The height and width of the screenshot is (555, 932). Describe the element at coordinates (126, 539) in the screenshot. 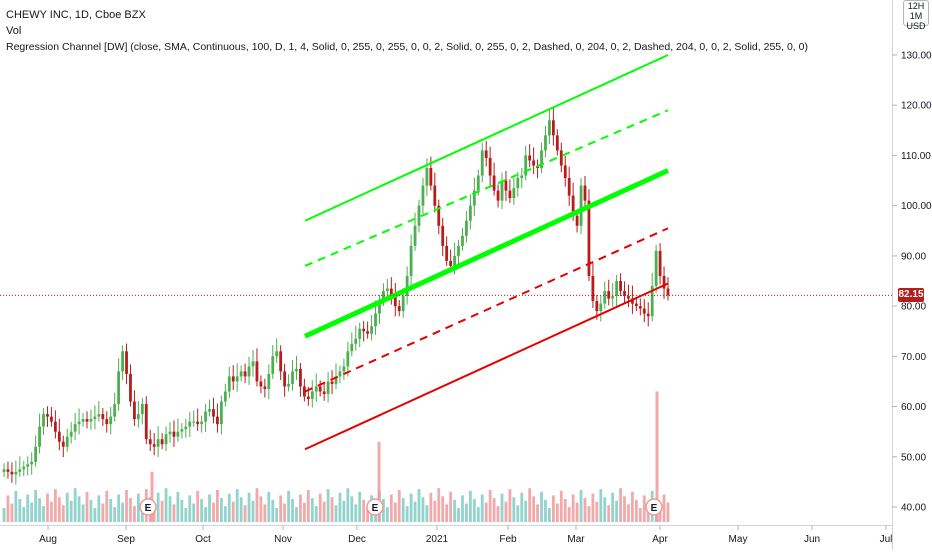

I see `x-tick-label: Sep` at that location.